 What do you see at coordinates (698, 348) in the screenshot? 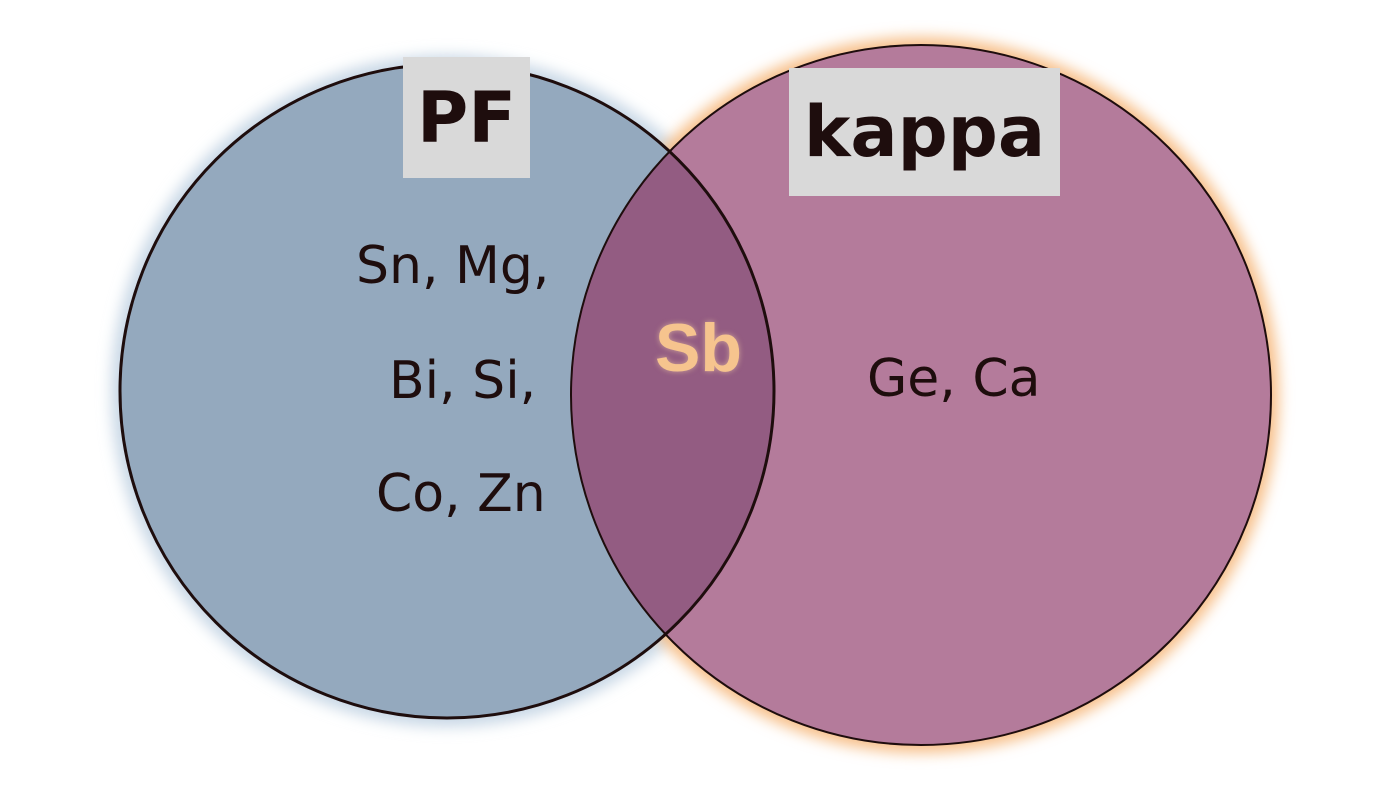
I see `intersection-label: Sb` at bounding box center [698, 348].